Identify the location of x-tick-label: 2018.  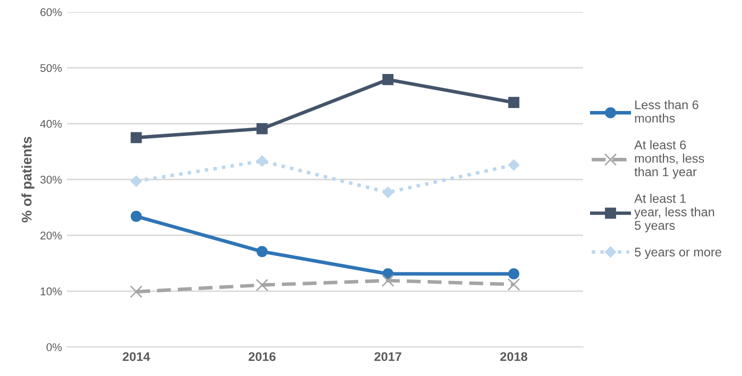
(514, 357).